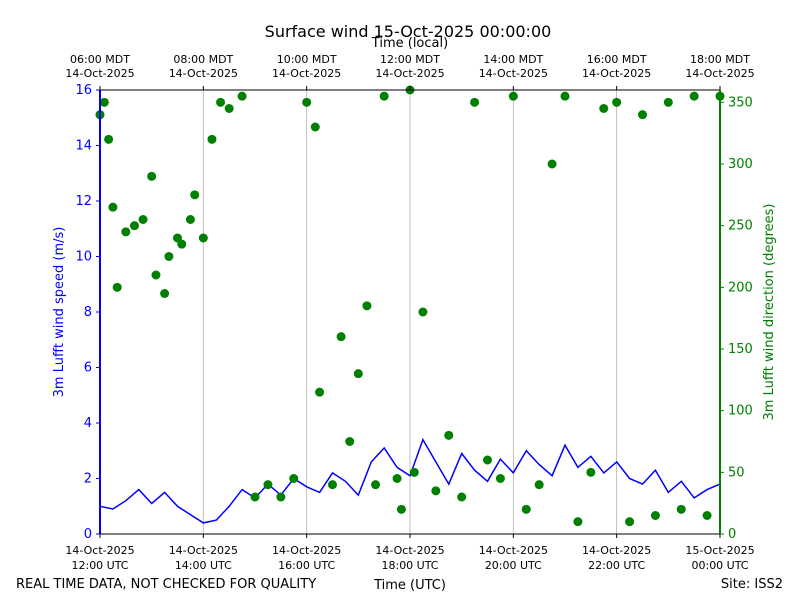  I want to click on y-tick-label-right: 200, so click(740, 287).